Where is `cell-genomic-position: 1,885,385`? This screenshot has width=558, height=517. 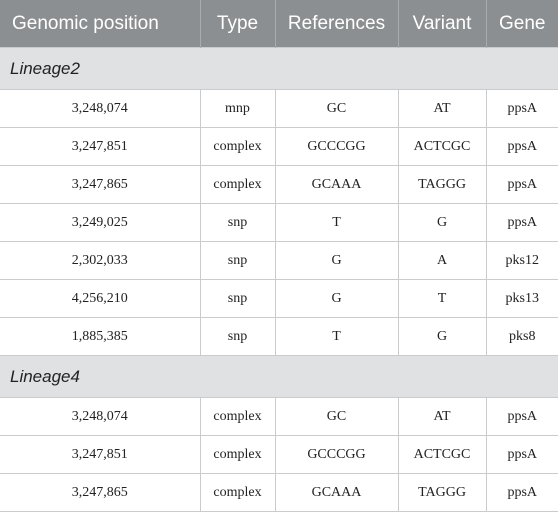
cell-genomic-position: 1,885,385 is located at coordinates (100, 336).